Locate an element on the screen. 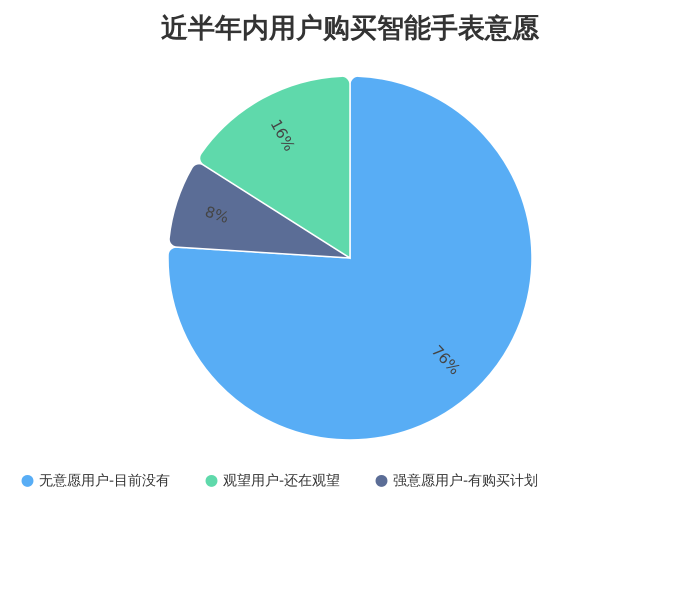  data-label: 8% is located at coordinates (216, 214).